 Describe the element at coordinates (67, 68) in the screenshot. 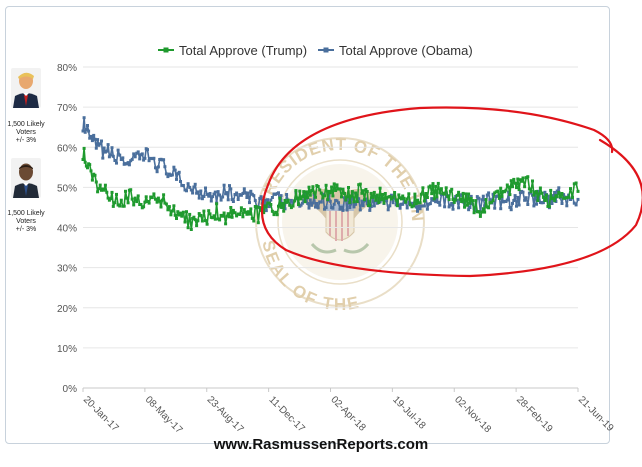

I see `y-tick-label: 80%` at that location.